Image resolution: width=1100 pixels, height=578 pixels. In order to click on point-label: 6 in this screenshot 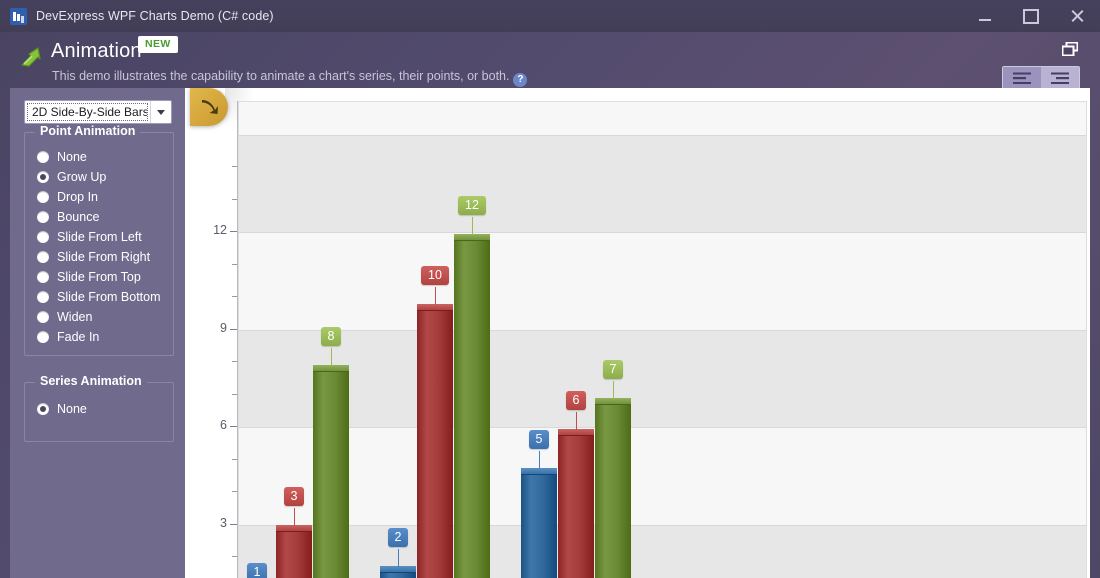, I will do `click(576, 400)`.